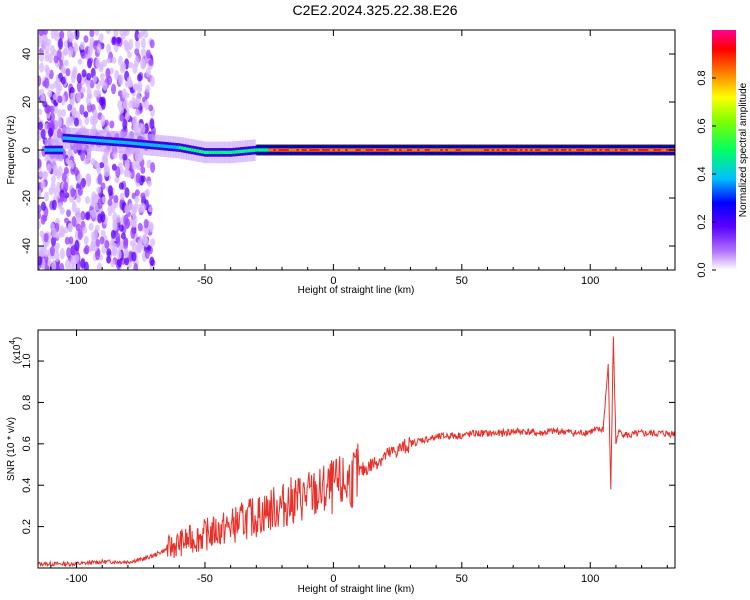 Image resolution: width=750 pixels, height=600 pixels. I want to click on snr-x-tick-label: 0, so click(333, 579).